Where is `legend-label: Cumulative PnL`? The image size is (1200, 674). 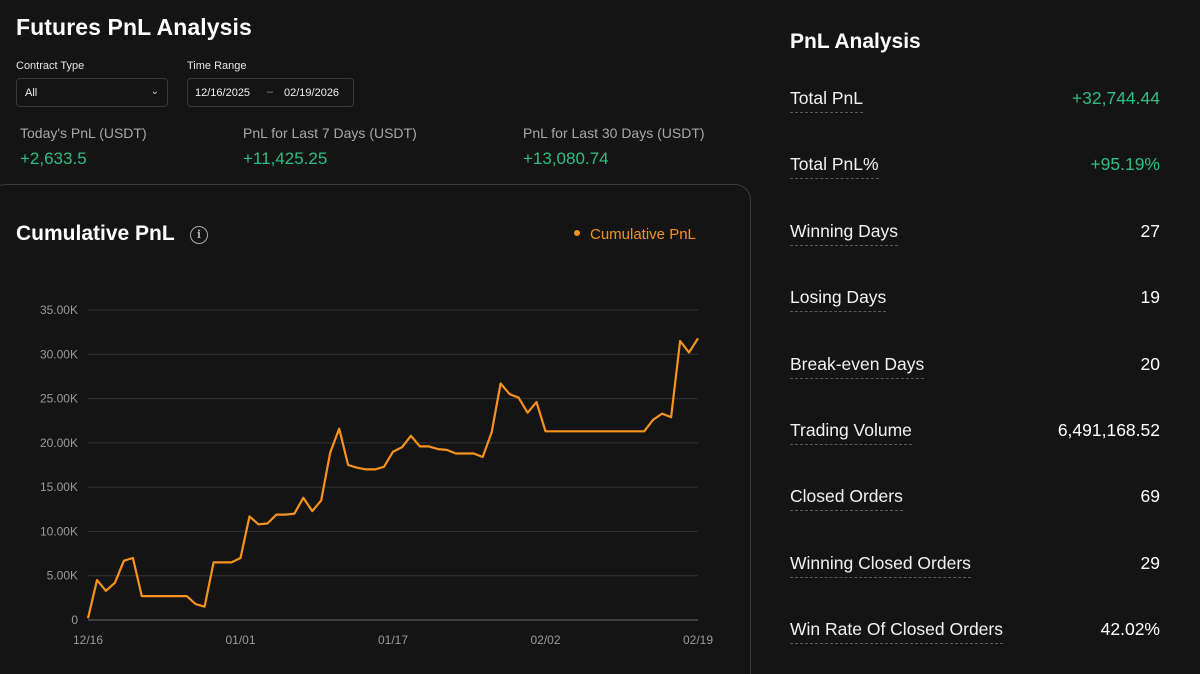
legend-label: Cumulative PnL is located at coordinates (643, 234).